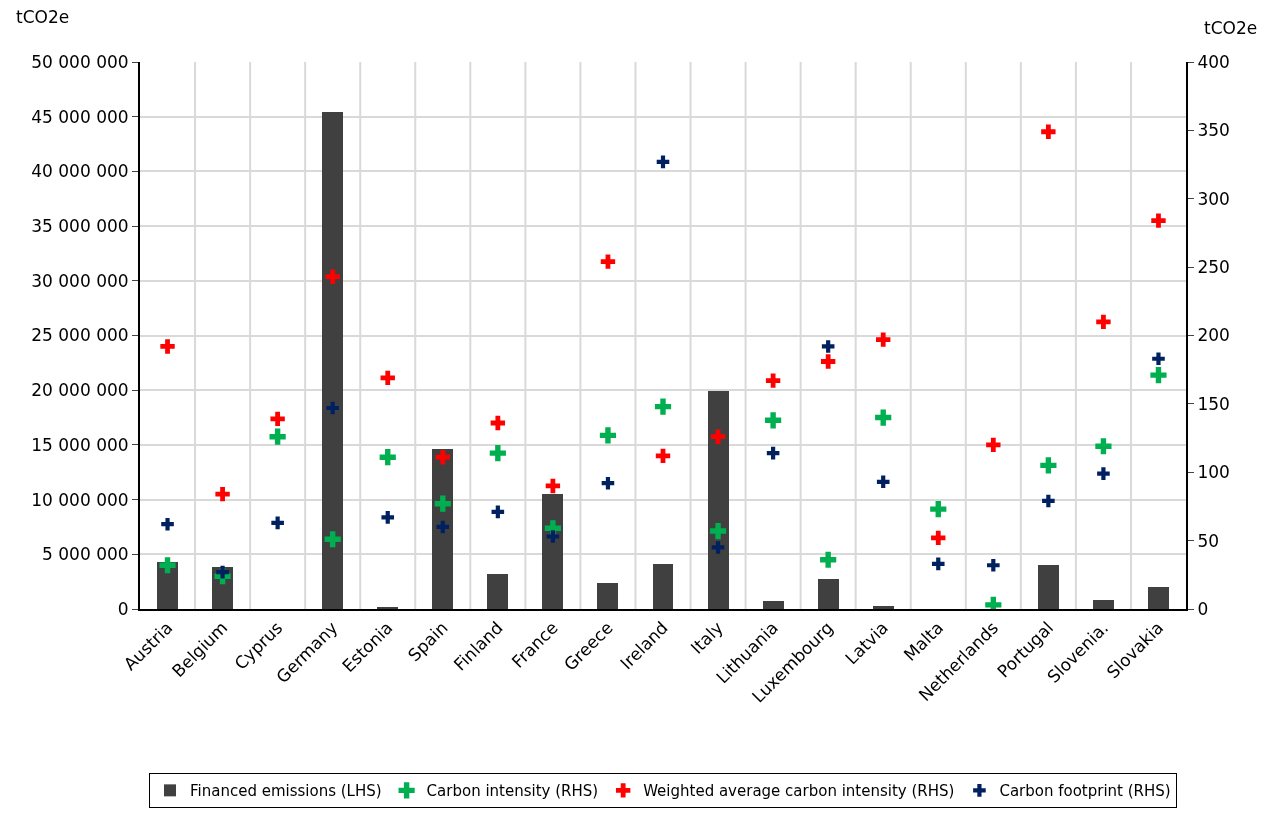 This screenshot has height=820, width=1261. I want to click on y-tick-label: 15 000 000, so click(80, 444).